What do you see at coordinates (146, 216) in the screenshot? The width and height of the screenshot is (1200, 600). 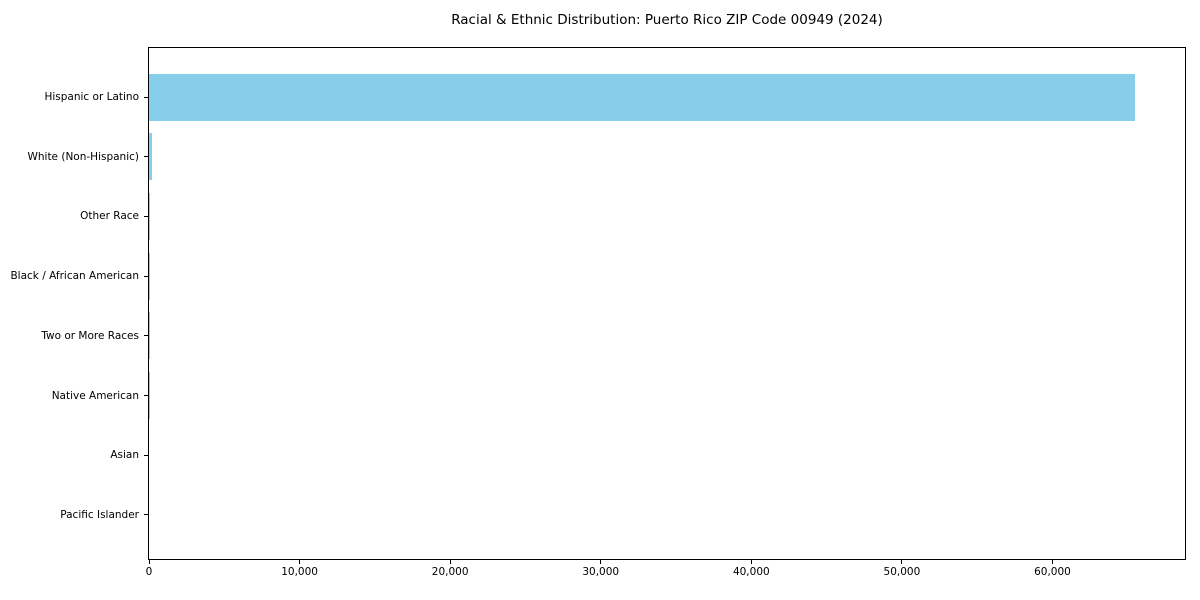 I see `ytick-mark-other-race` at bounding box center [146, 216].